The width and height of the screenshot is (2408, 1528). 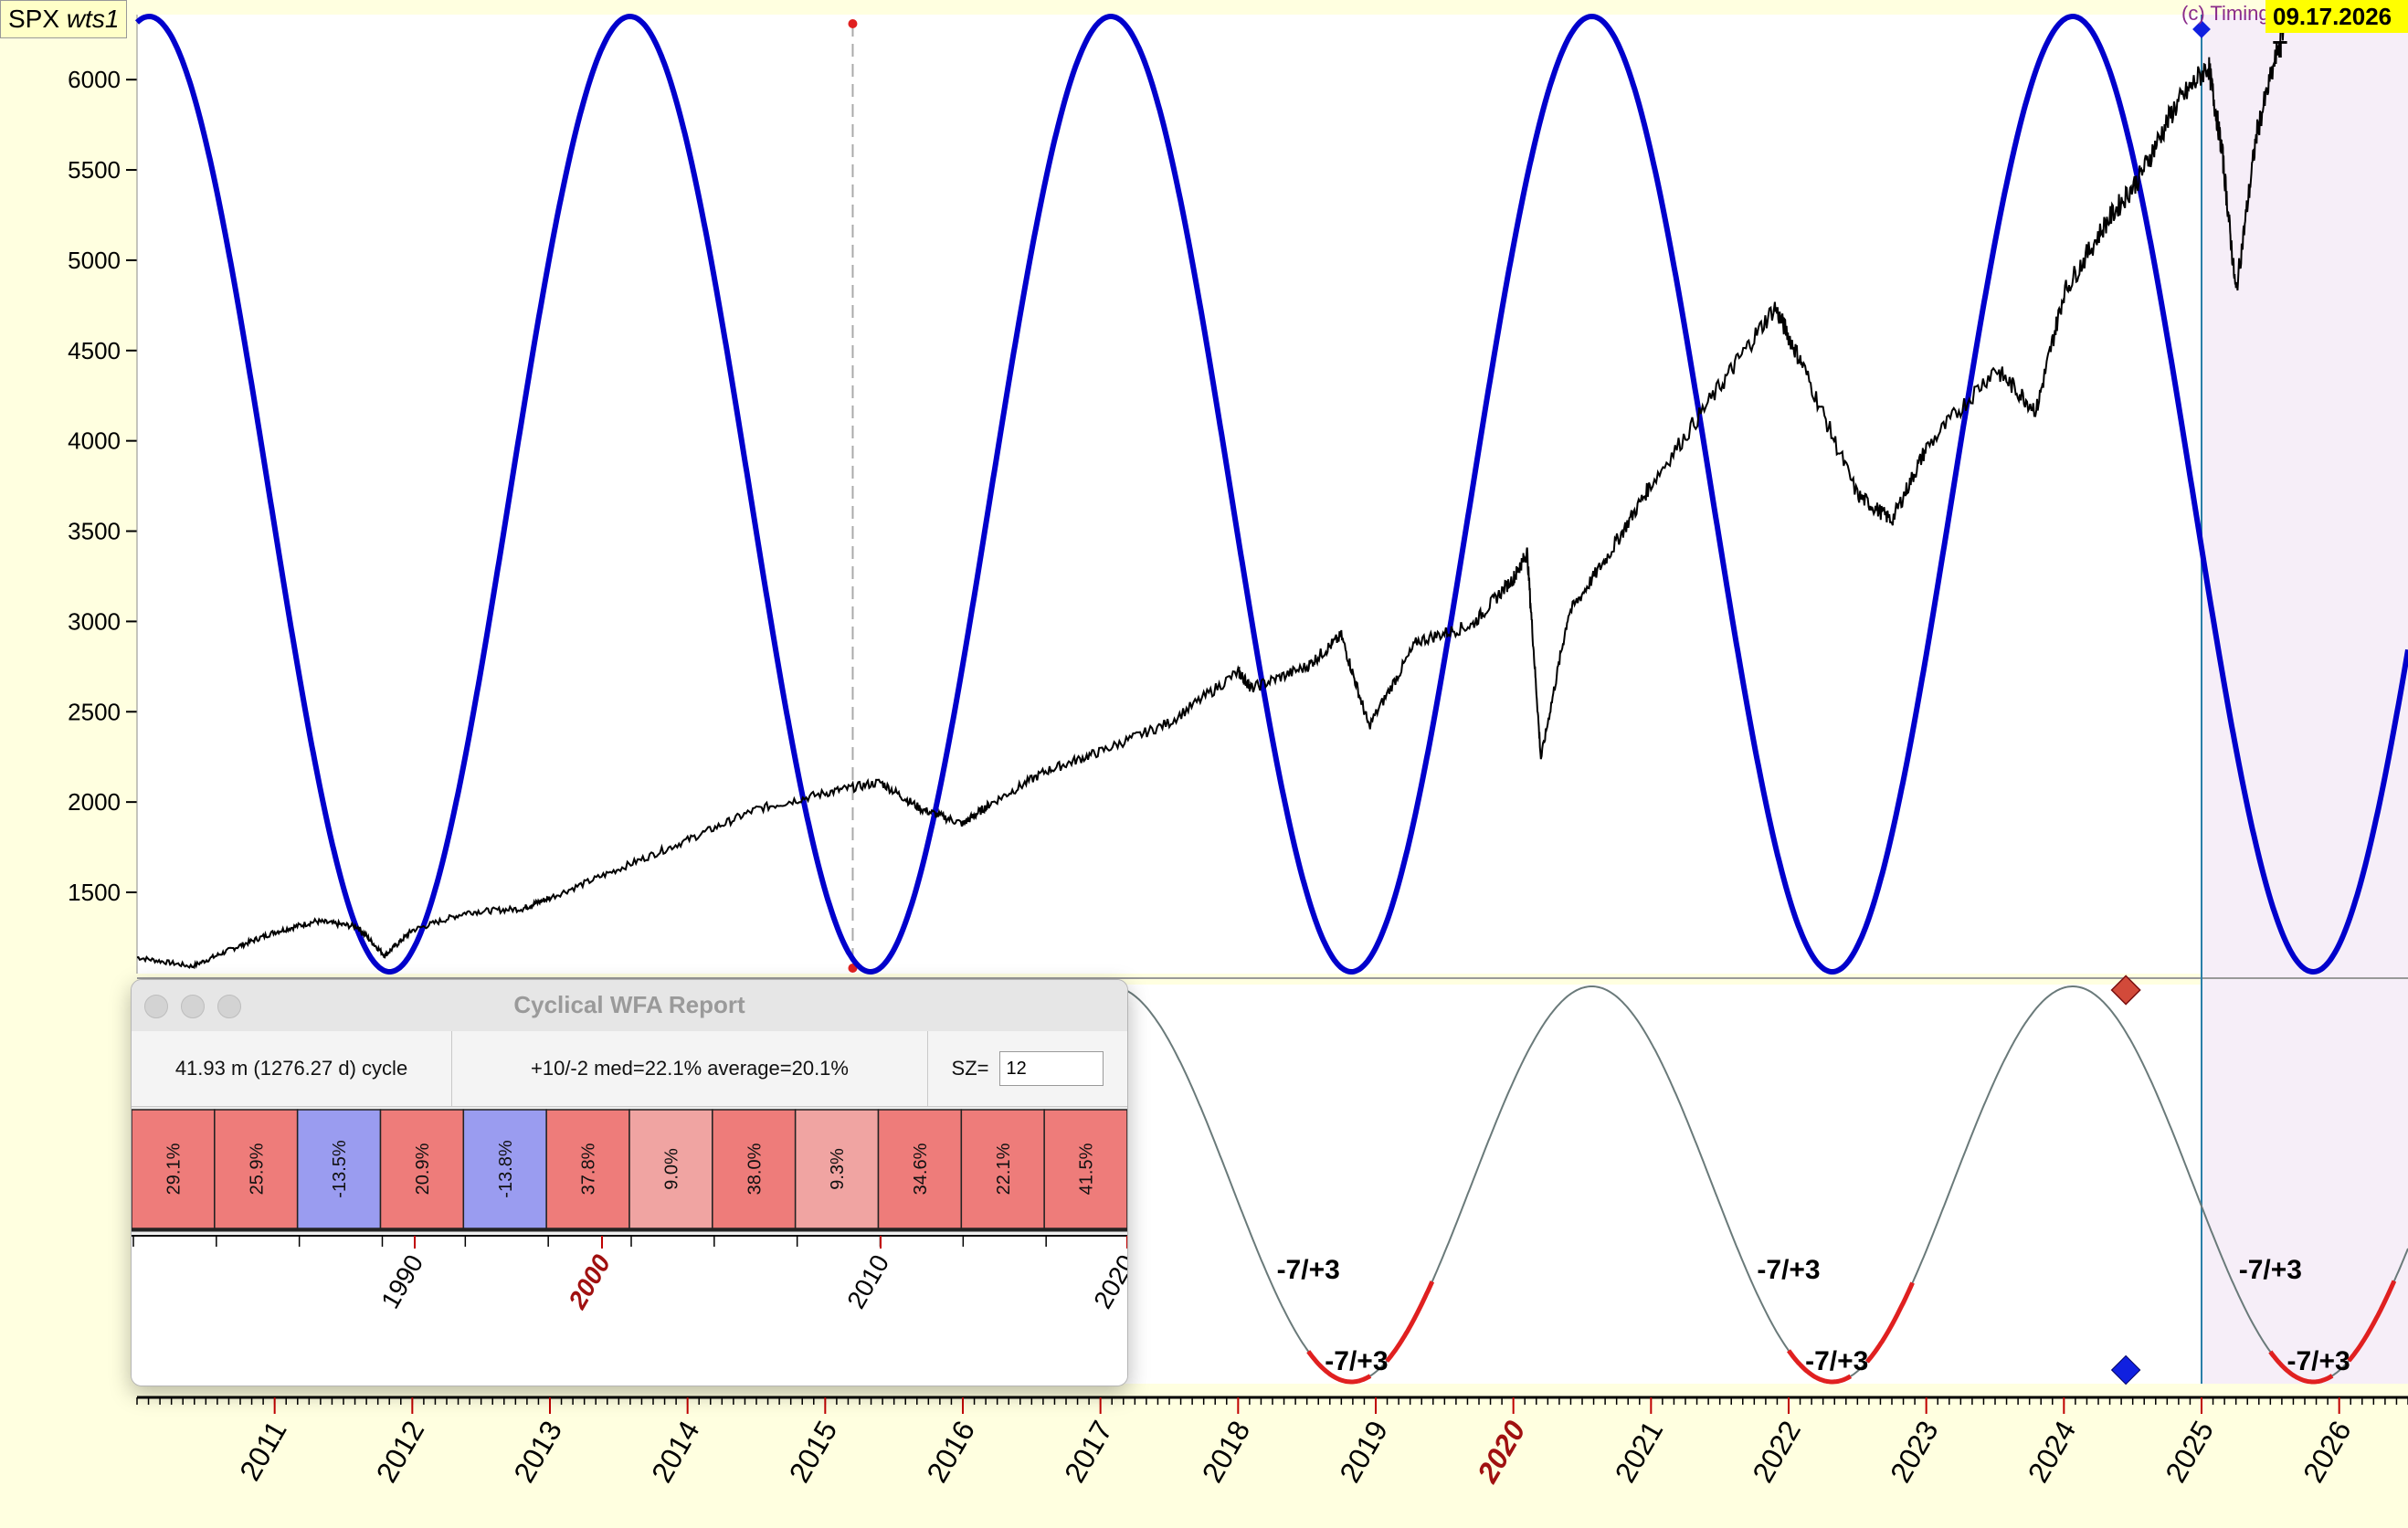 I want to click on x-tick-label: 2015, so click(x=813, y=1452).